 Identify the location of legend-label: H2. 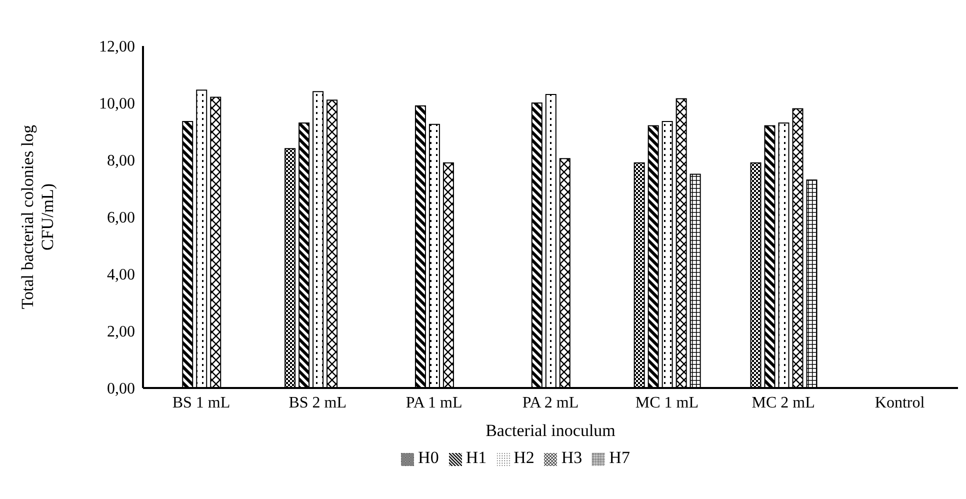
(524, 457).